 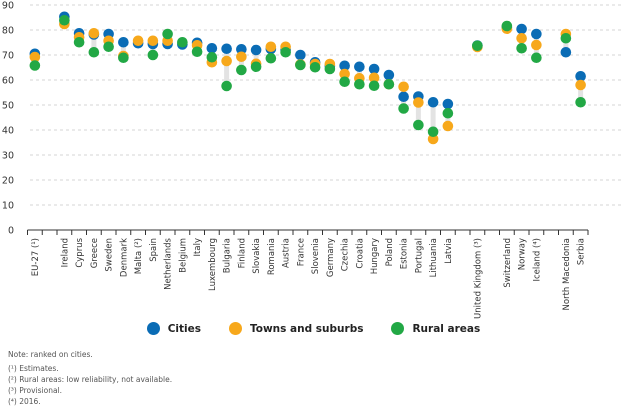 What do you see at coordinates (8, 206) in the screenshot?
I see `y-tick-label-10: 10` at bounding box center [8, 206].